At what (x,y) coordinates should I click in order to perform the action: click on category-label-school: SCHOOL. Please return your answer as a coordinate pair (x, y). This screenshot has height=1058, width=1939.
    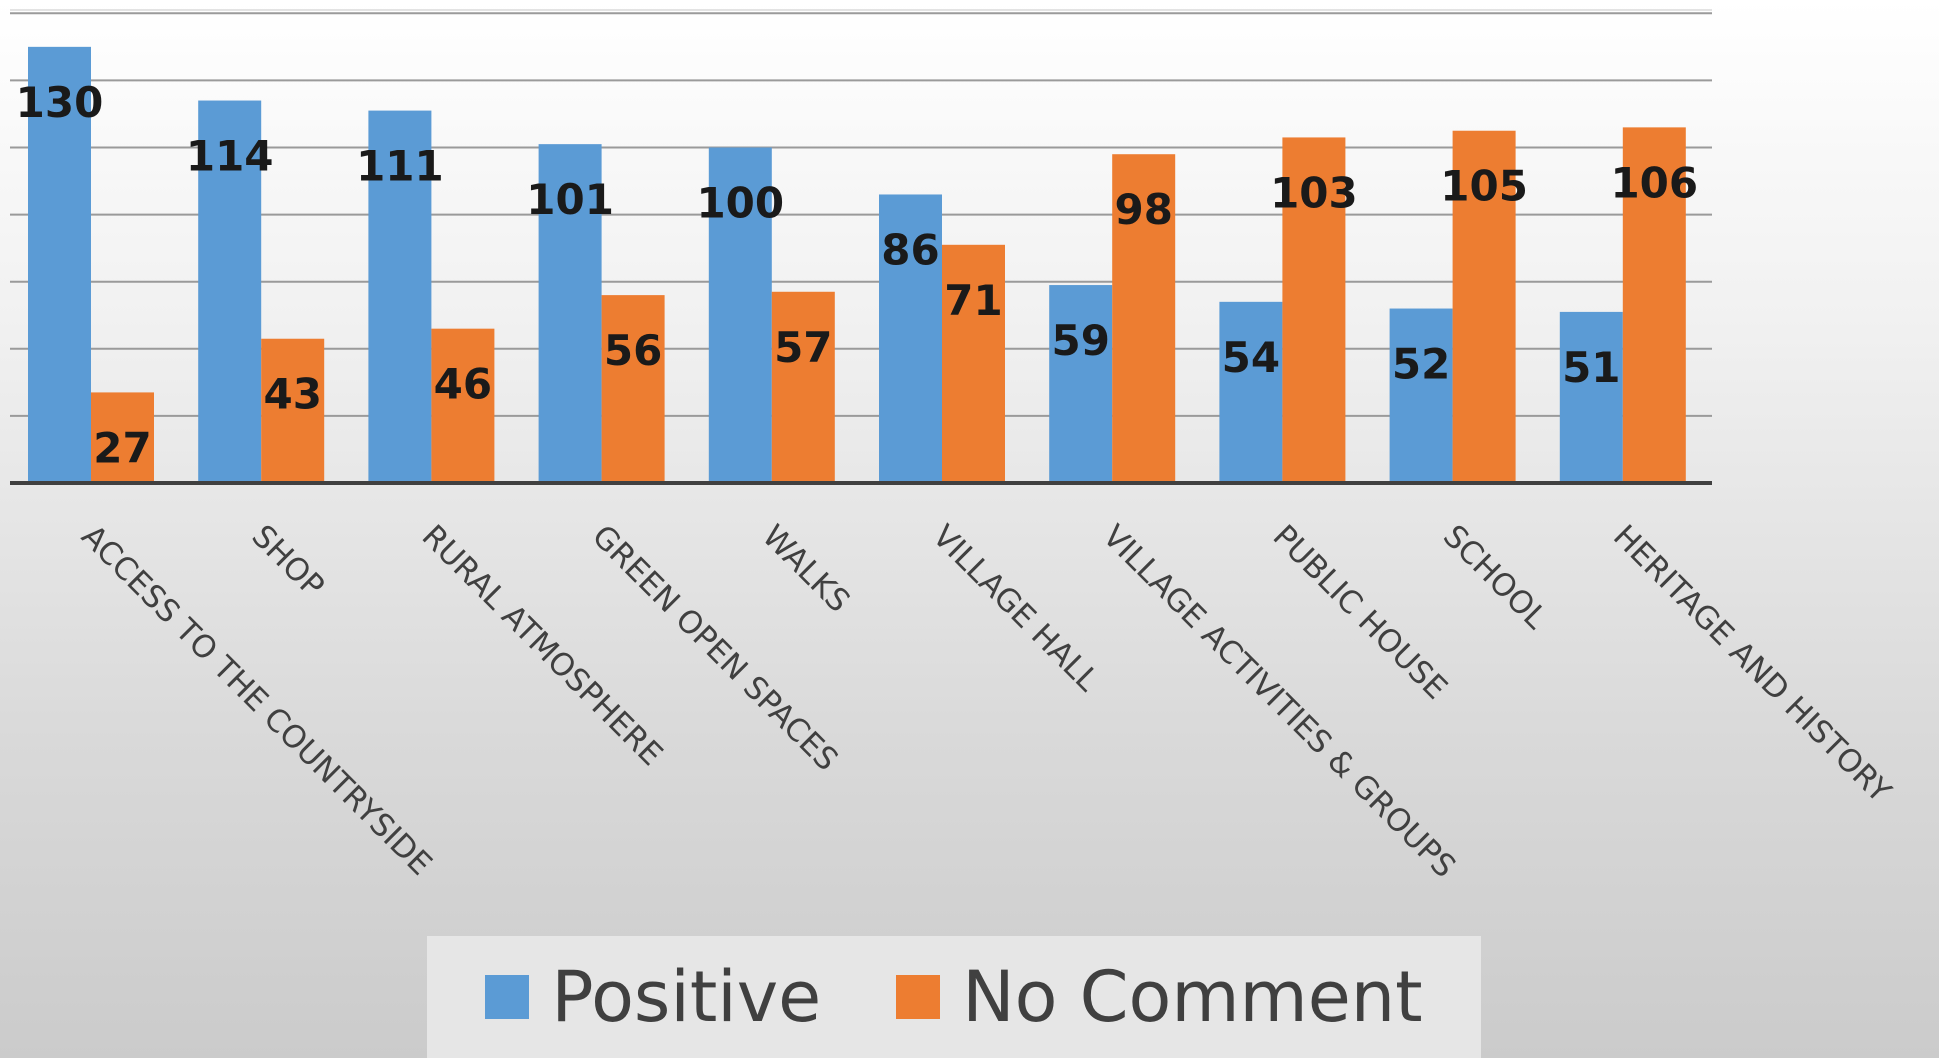
    Looking at the image, I should click on (1495, 577).